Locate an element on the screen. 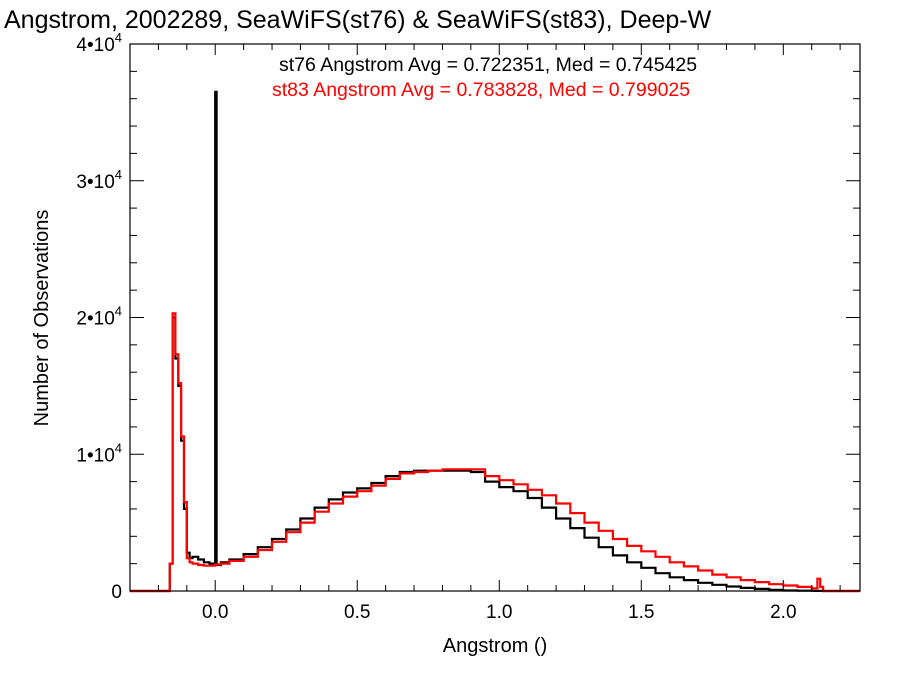 Image resolution: width=900 pixels, height=675 pixels. y-tick-label: 2•104 is located at coordinates (99, 317).